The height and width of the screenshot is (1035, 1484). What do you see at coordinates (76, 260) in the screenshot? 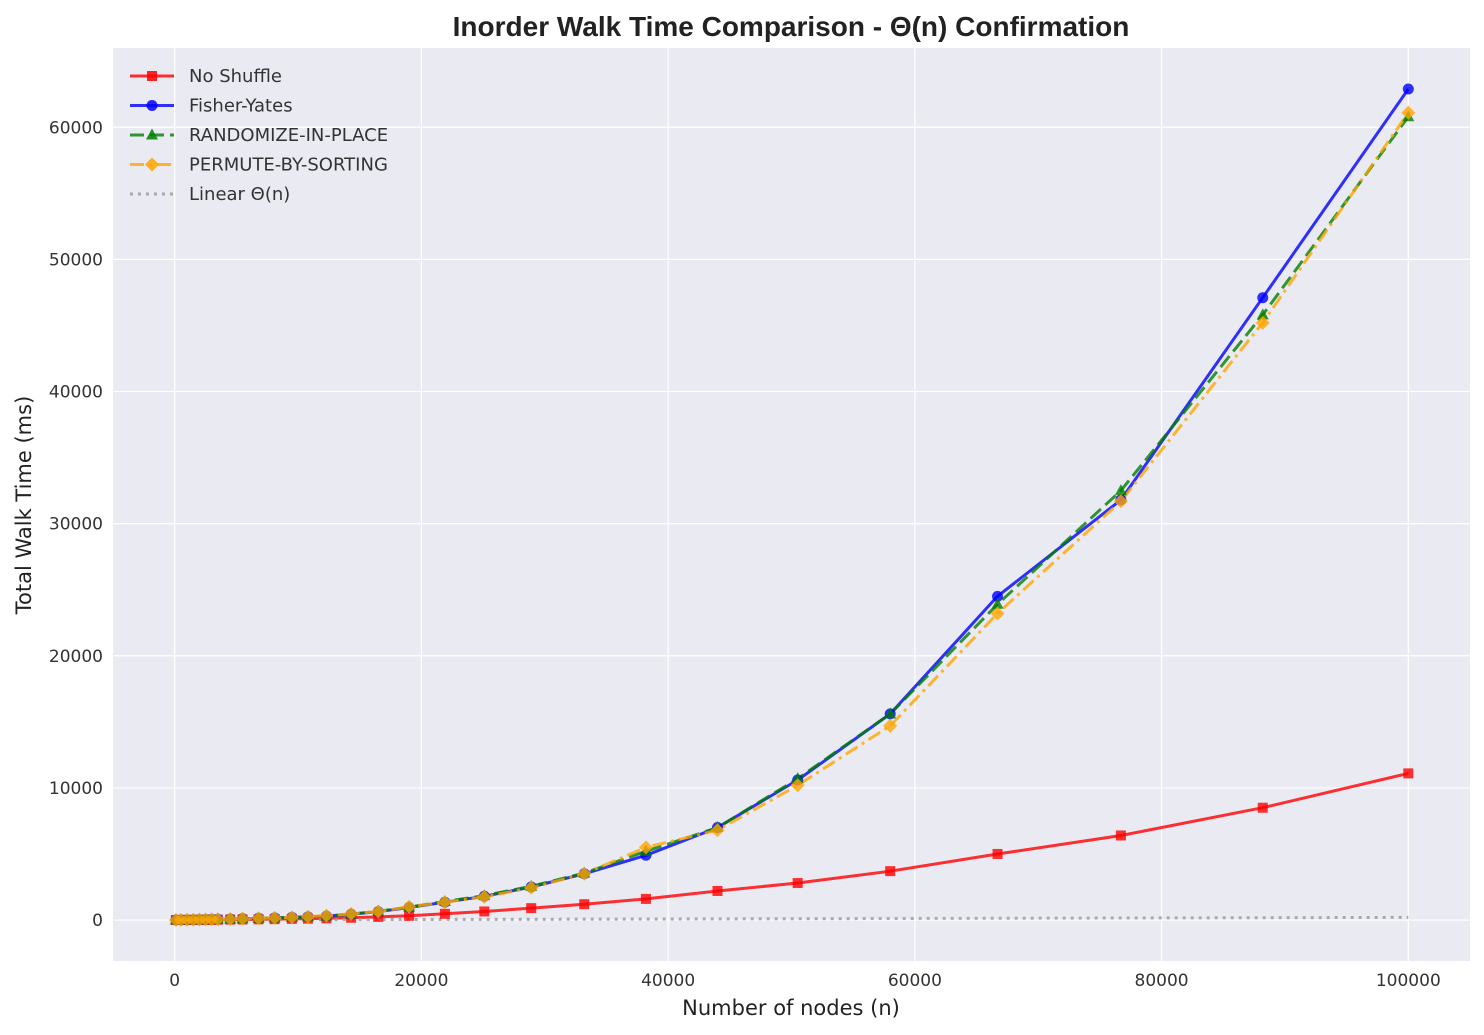
I see `y-tick-label: 50000` at bounding box center [76, 260].